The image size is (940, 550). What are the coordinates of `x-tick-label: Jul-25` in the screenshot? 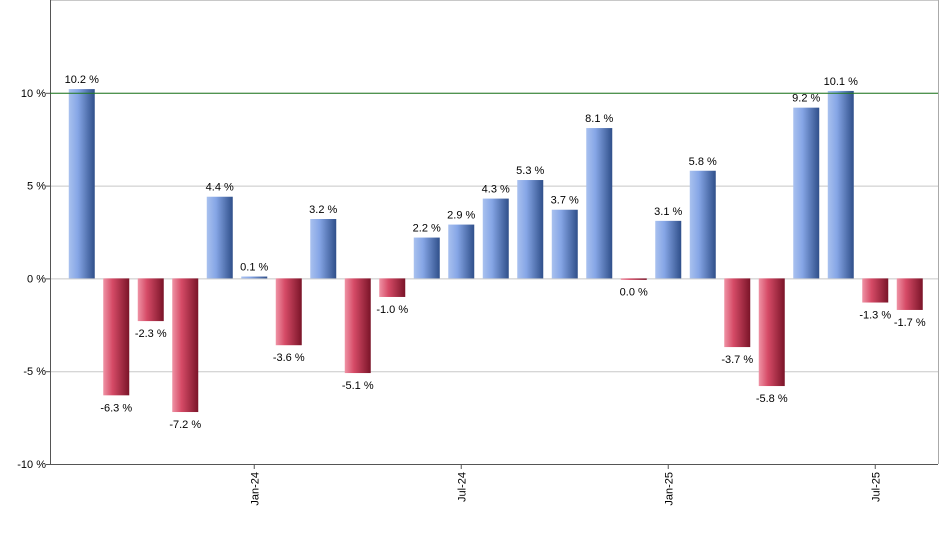 It's located at (876, 487).